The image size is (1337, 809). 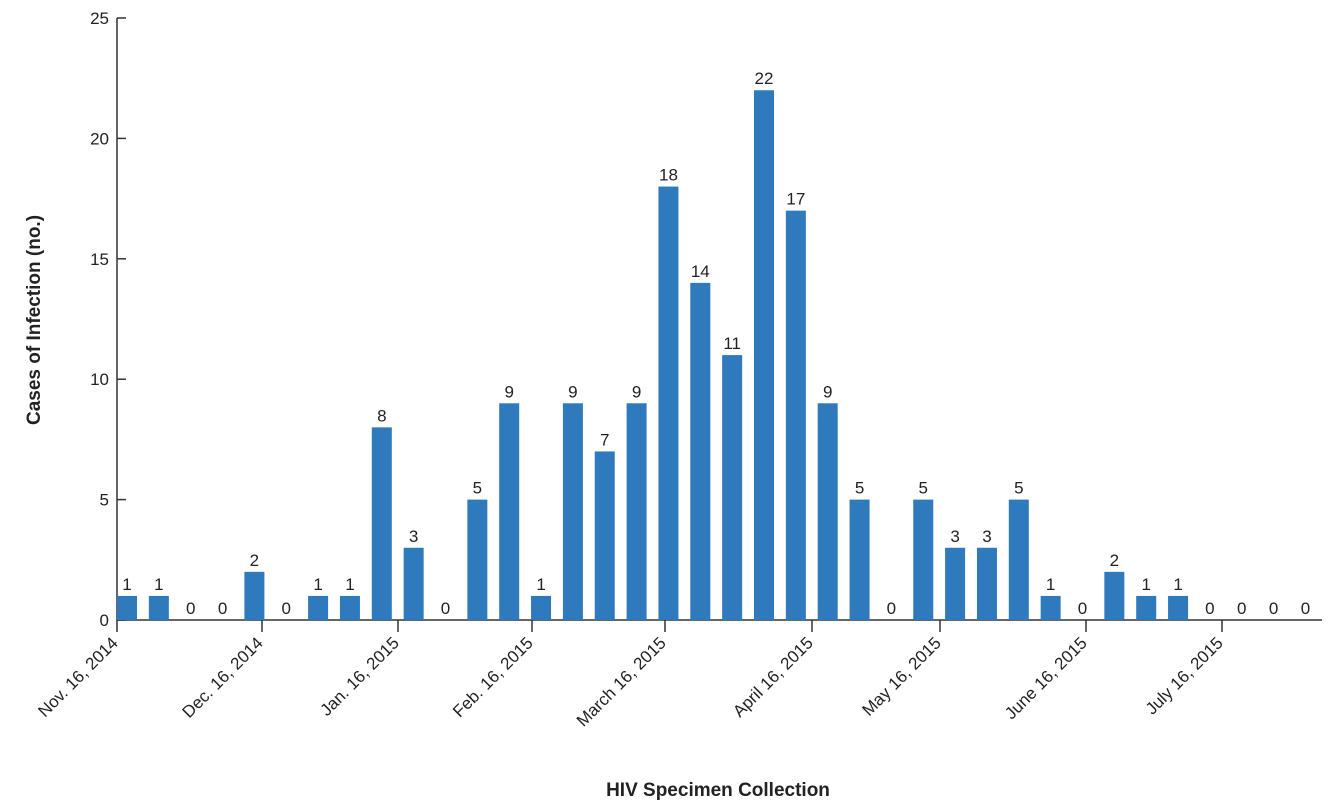 What do you see at coordinates (773, 677) in the screenshot?
I see `x-tick-label: April 16, 2015` at bounding box center [773, 677].